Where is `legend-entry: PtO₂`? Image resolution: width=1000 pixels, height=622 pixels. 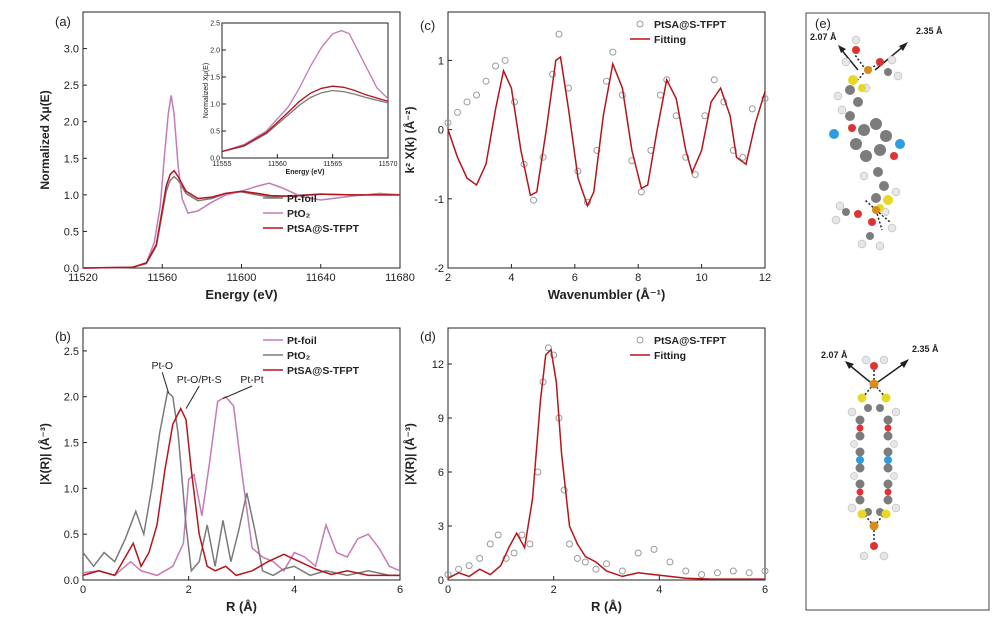
legend-entry: PtO₂ is located at coordinates (299, 356).